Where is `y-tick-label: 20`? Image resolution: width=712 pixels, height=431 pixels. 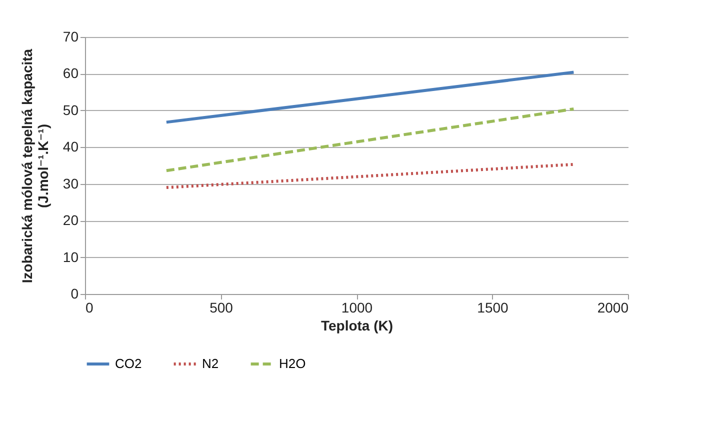
y-tick-label: 20 is located at coordinates (70, 220).